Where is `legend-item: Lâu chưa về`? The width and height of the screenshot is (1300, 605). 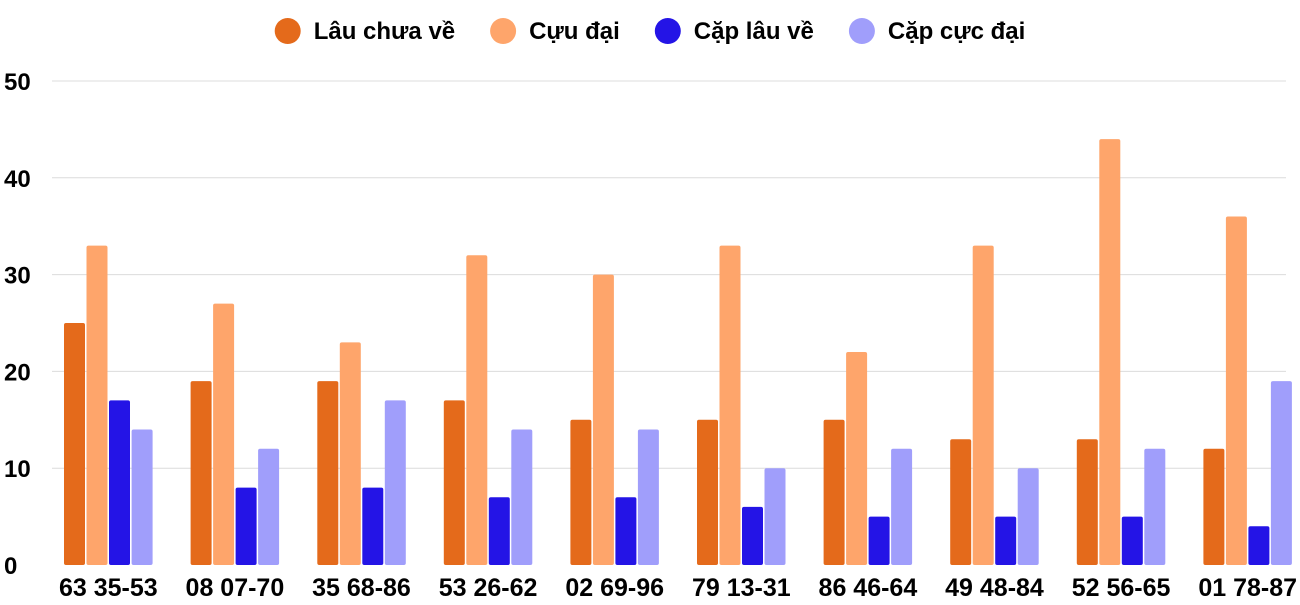
legend-item: Lâu chưa về is located at coordinates (364, 31).